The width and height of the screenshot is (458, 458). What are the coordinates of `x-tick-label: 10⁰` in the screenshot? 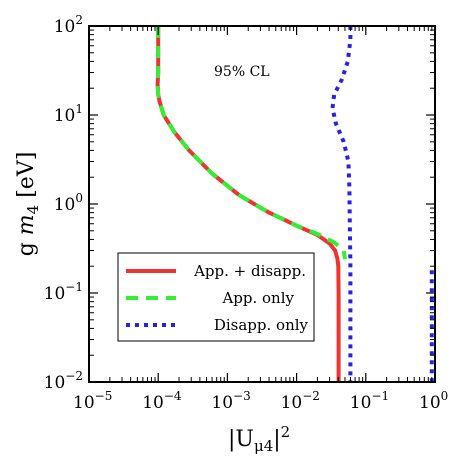 It's located at (433, 401).